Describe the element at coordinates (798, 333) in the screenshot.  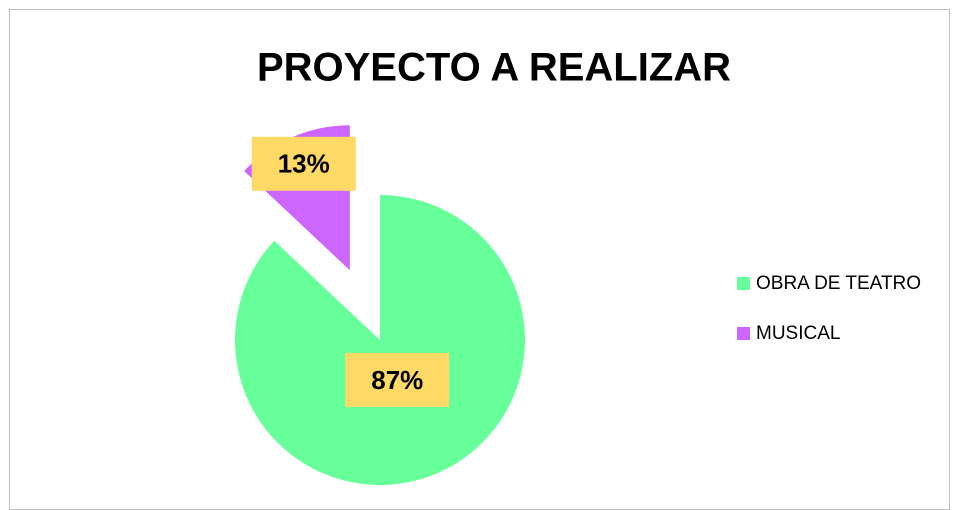
I see `legend-label: MUSICAL` at that location.